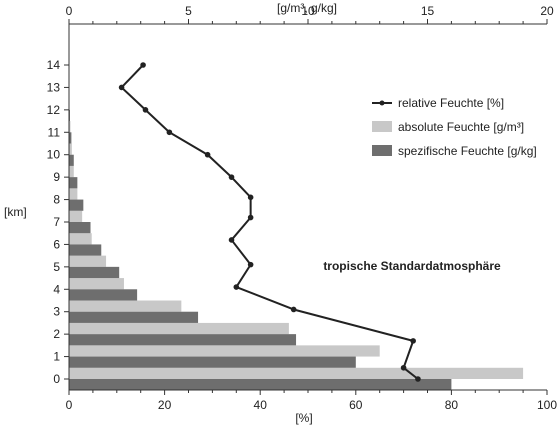 Image resolution: width=560 pixels, height=430 pixels. Describe the element at coordinates (56, 200) in the screenshot. I see `y-tick-label: 8` at that location.